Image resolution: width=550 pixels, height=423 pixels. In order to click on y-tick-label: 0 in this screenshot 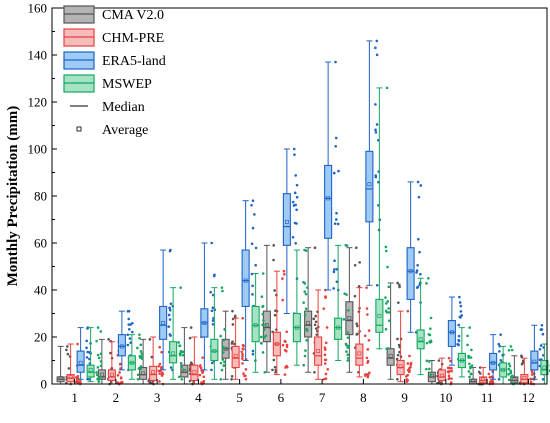, I will do `click(44, 384)`.